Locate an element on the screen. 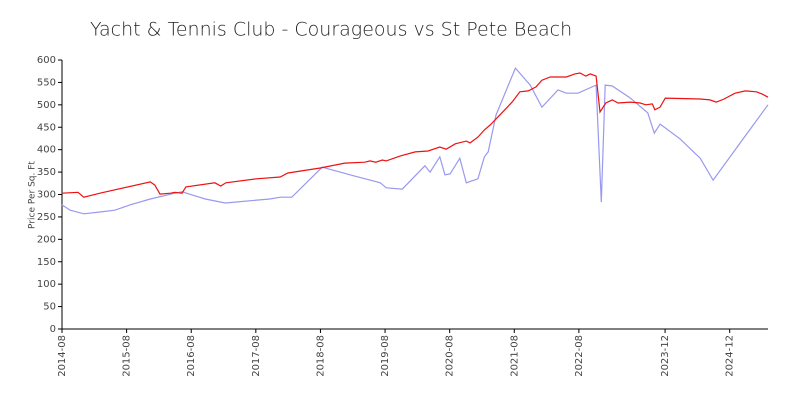 The width and height of the screenshot is (800, 404). y-tick-label: 450 is located at coordinates (46, 127).